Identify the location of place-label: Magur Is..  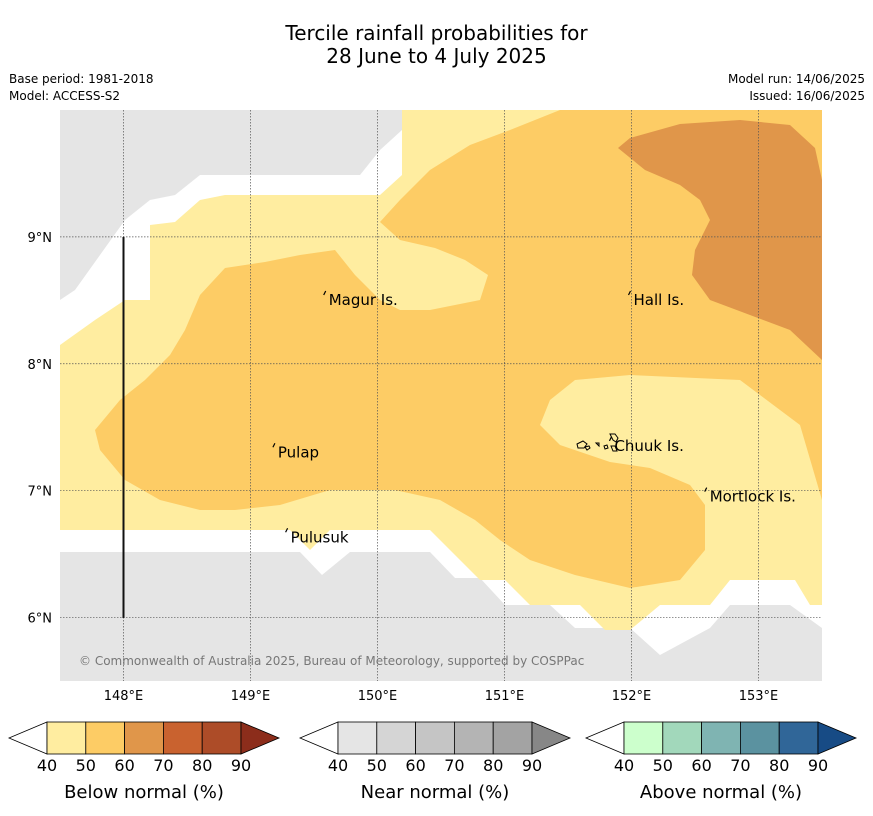
(363, 300).